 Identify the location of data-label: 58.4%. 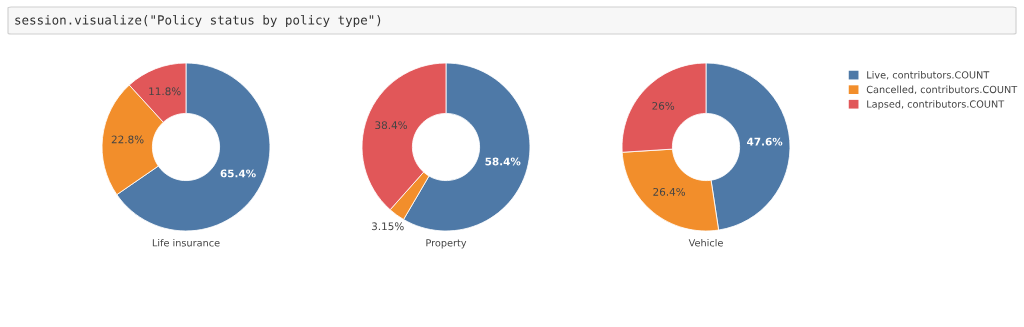
(503, 161).